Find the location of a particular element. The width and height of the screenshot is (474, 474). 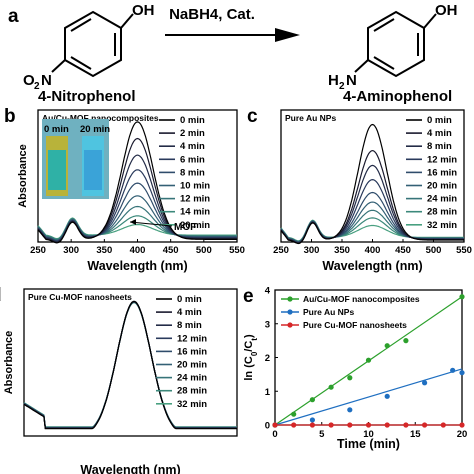

aminophenol-oh-label: OH is located at coordinates (446, 10).